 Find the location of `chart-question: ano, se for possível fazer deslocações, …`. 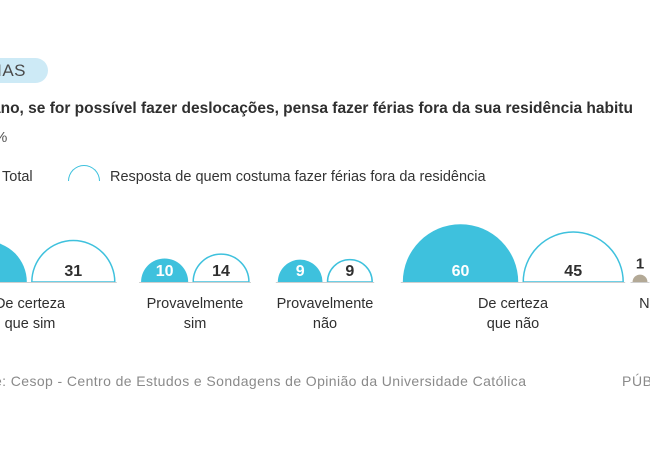

chart-question: ano, se for possível fazer deslocações, … is located at coordinates (316, 108).